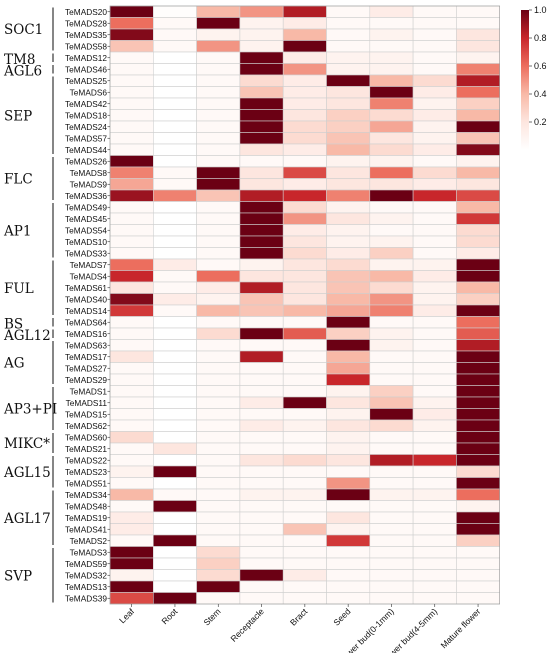 The height and width of the screenshot is (653, 550). What do you see at coordinates (18, 180) in the screenshot?
I see `group-label: FLC` at bounding box center [18, 180].